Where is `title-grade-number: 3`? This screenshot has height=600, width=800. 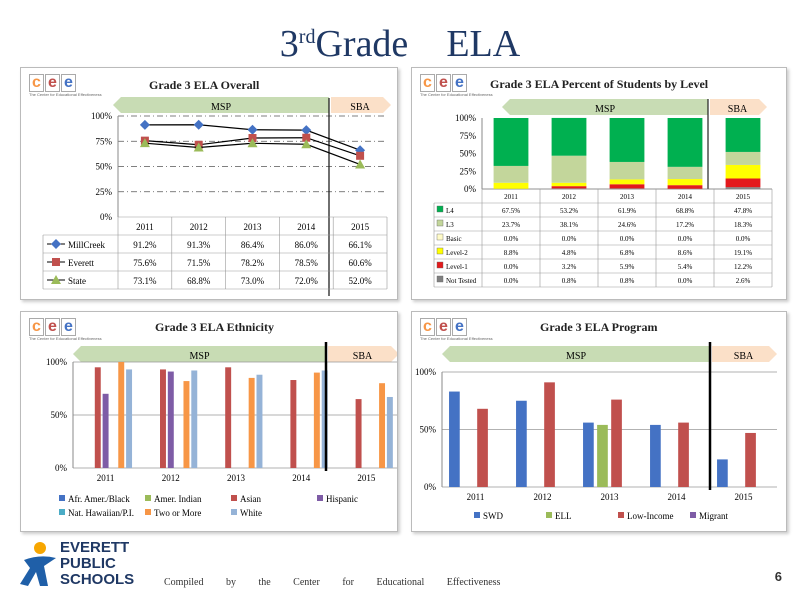 title-grade-number: 3 is located at coordinates (289, 44).